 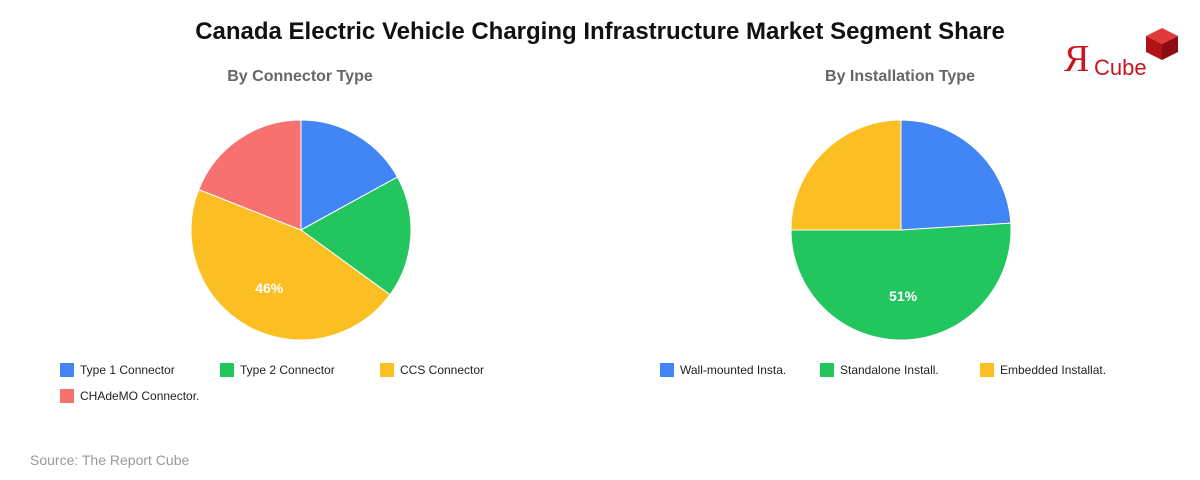 What do you see at coordinates (356, 236) in the screenshot?
I see `pie-slice-type-2-connector` at bounding box center [356, 236].